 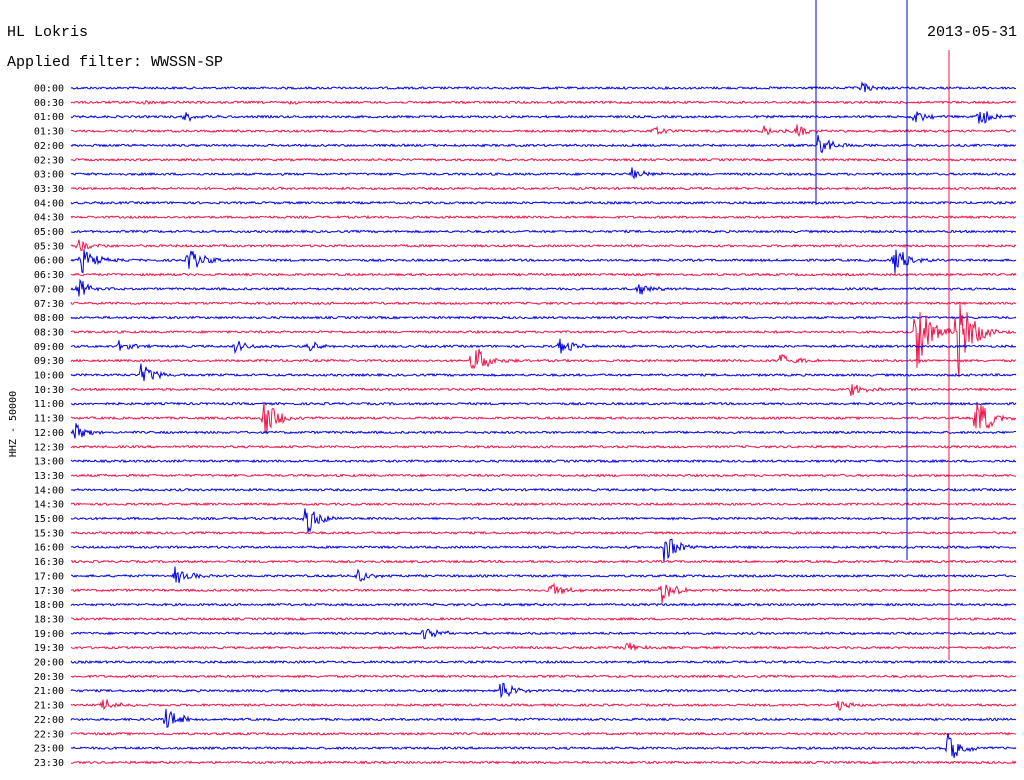 I want to click on row-label-0200: 02:00, so click(x=49, y=146).